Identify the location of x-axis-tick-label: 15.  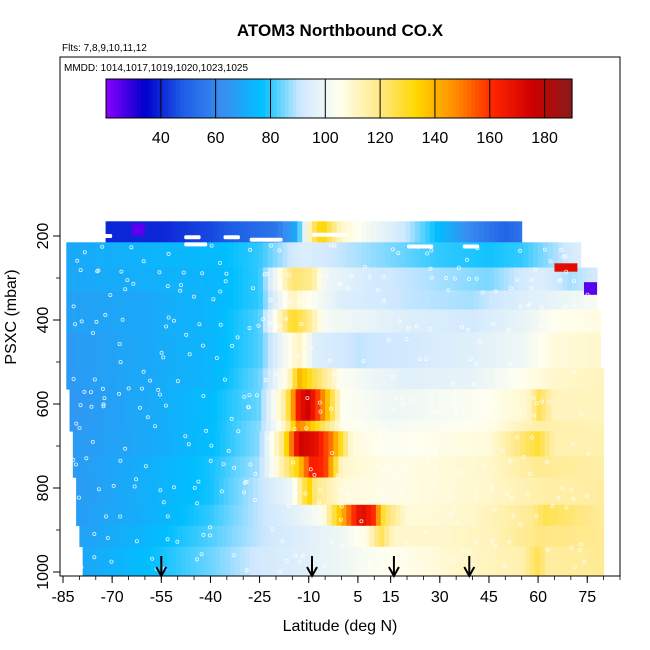
(391, 597).